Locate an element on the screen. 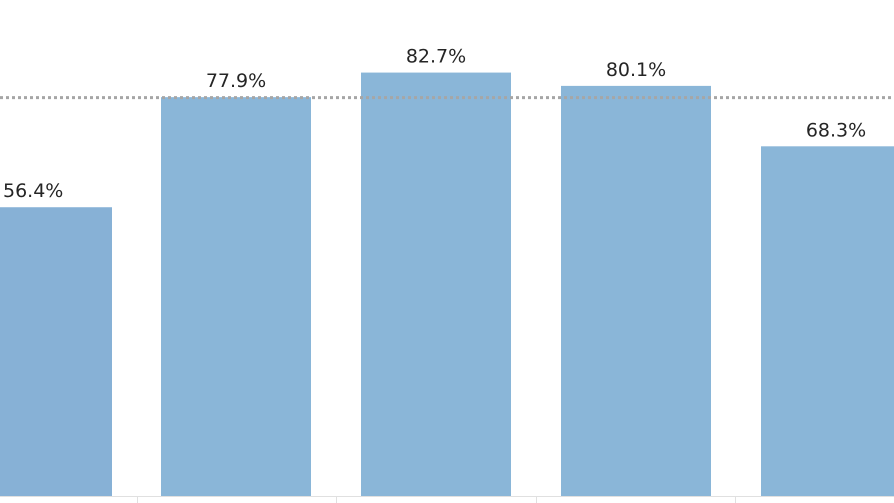 The image size is (894, 503). data-label-2: 77.9% is located at coordinates (236, 81).